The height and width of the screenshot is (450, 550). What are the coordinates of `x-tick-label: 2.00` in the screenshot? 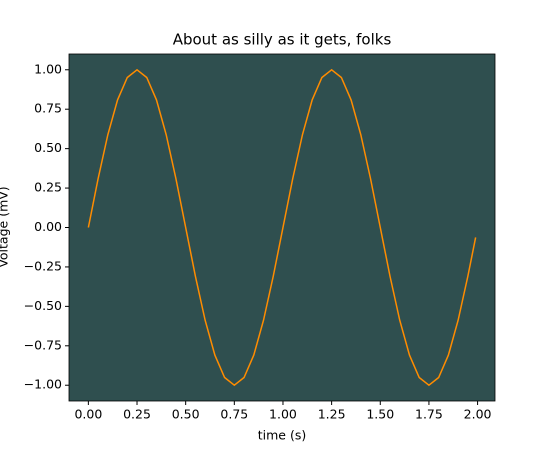 It's located at (478, 414).